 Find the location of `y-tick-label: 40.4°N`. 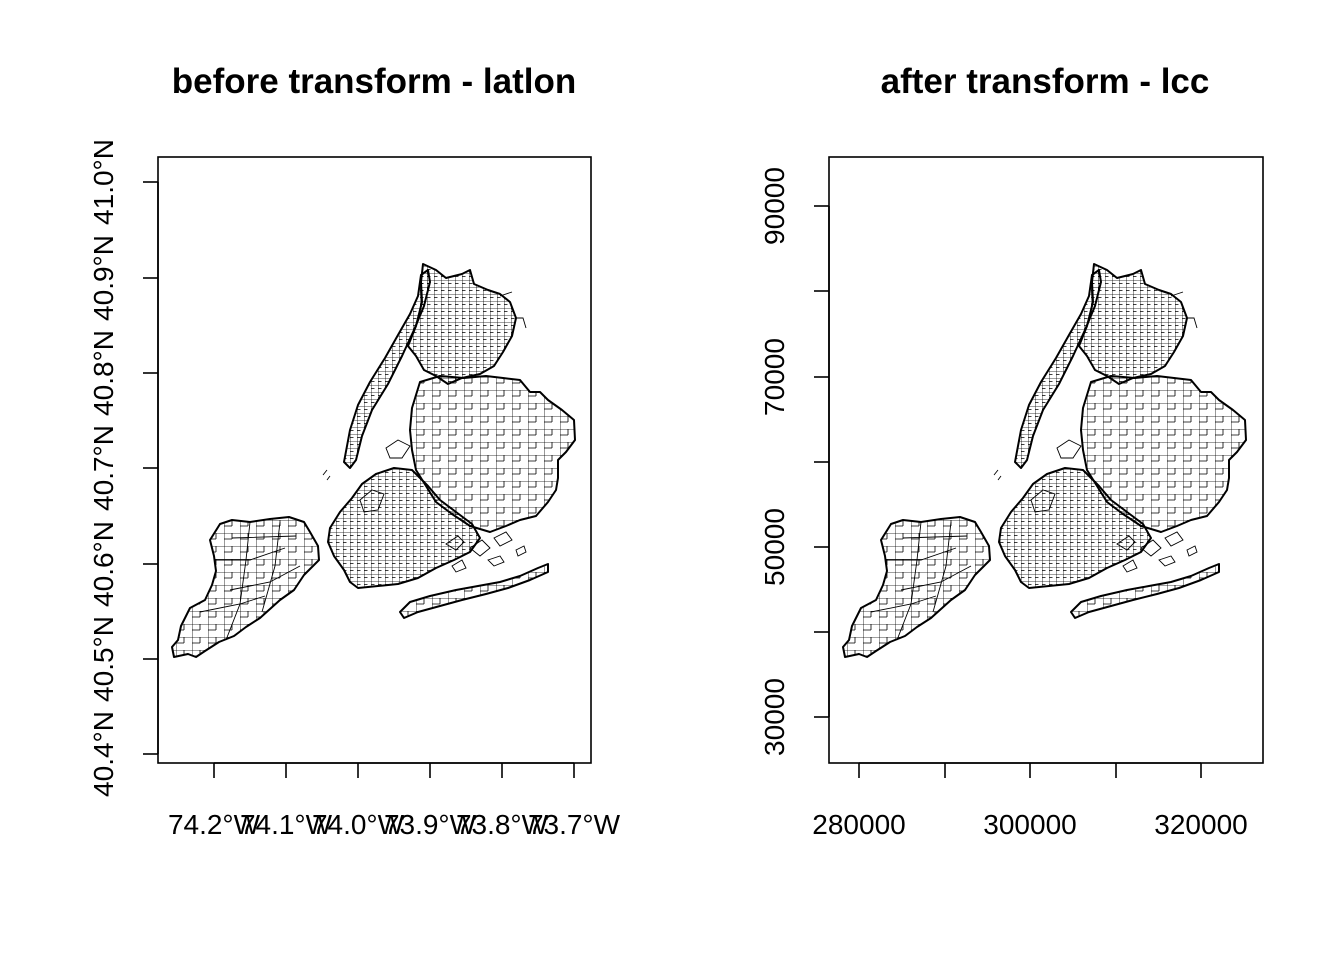

y-tick-label: 40.4°N is located at coordinates (103, 754).